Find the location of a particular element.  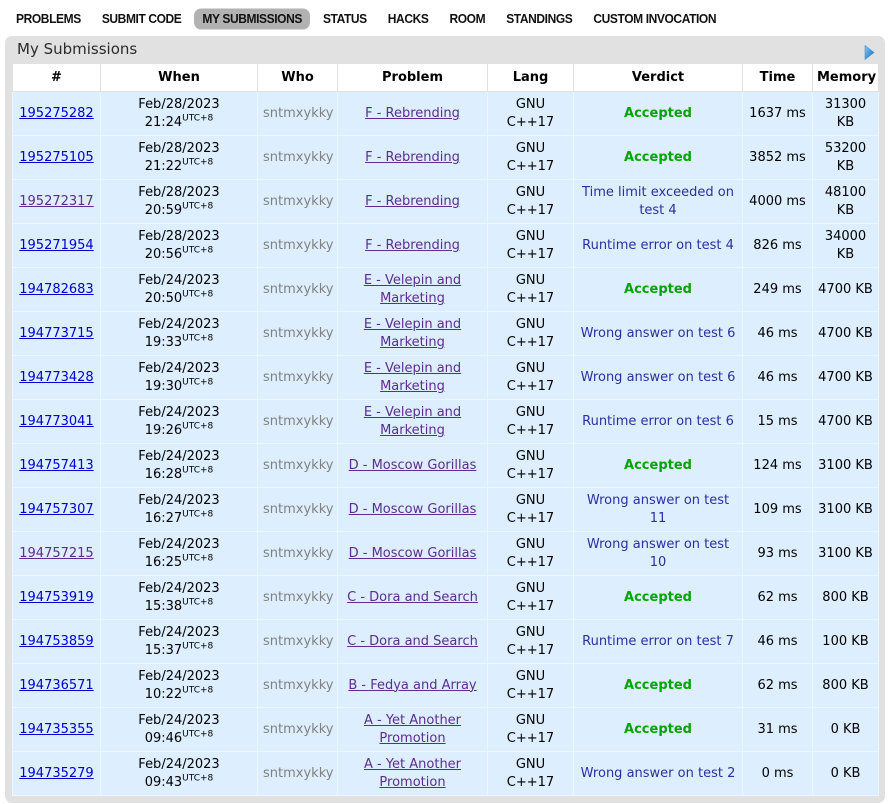

column-header-memory: Memory is located at coordinates (845, 77).